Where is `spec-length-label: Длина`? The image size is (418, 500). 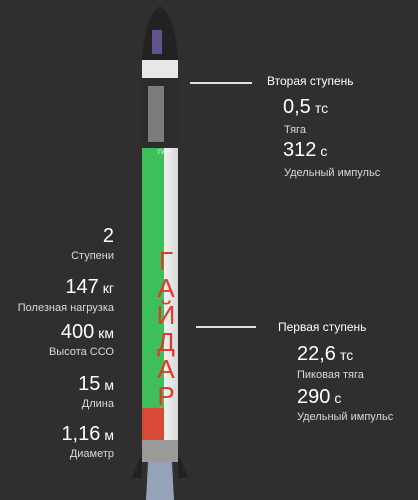 spec-length-label: Длина is located at coordinates (97, 404).